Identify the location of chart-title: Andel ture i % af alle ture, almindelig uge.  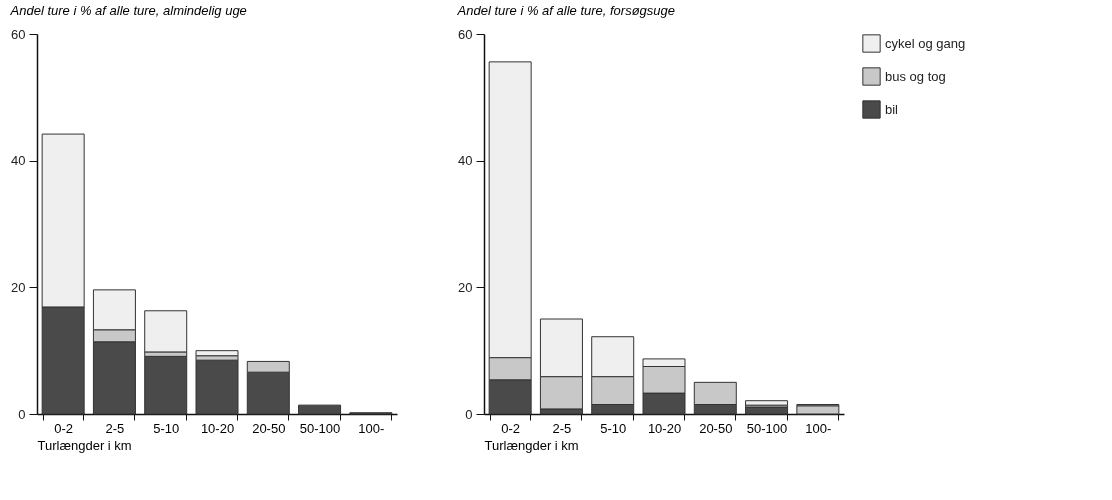
(128, 10).